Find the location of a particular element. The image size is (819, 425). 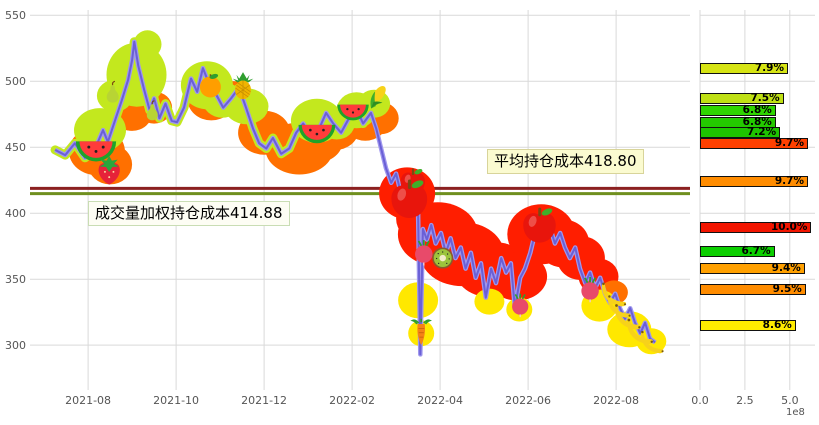

distribution-bar: 7.5% is located at coordinates (742, 98).